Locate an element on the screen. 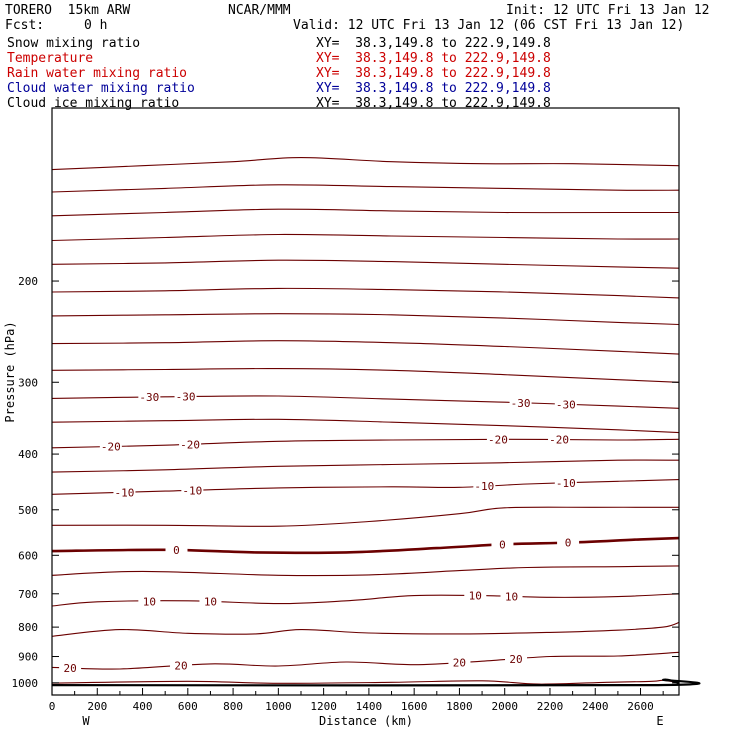 This screenshot has width=740, height=740. x-tick-label: 200 is located at coordinates (97, 706).